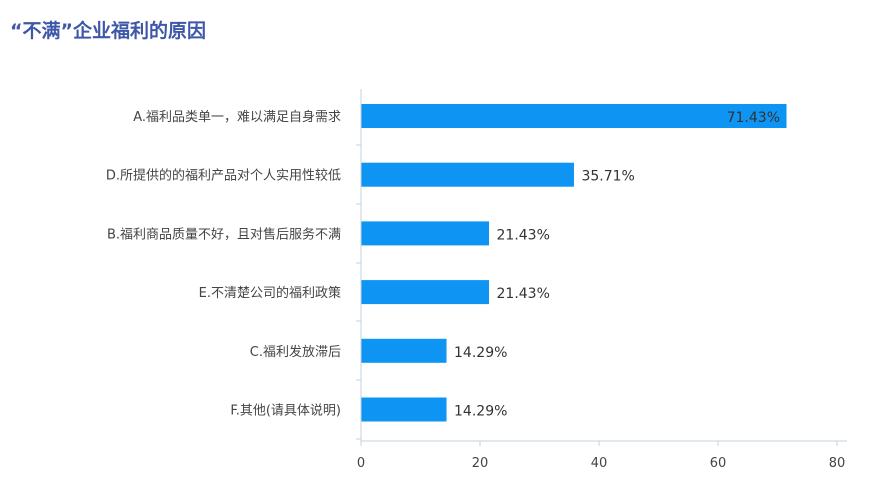 The image size is (884, 488). I want to click on category-label: A.福利品类单一，难以满足自身需求, so click(237, 117).